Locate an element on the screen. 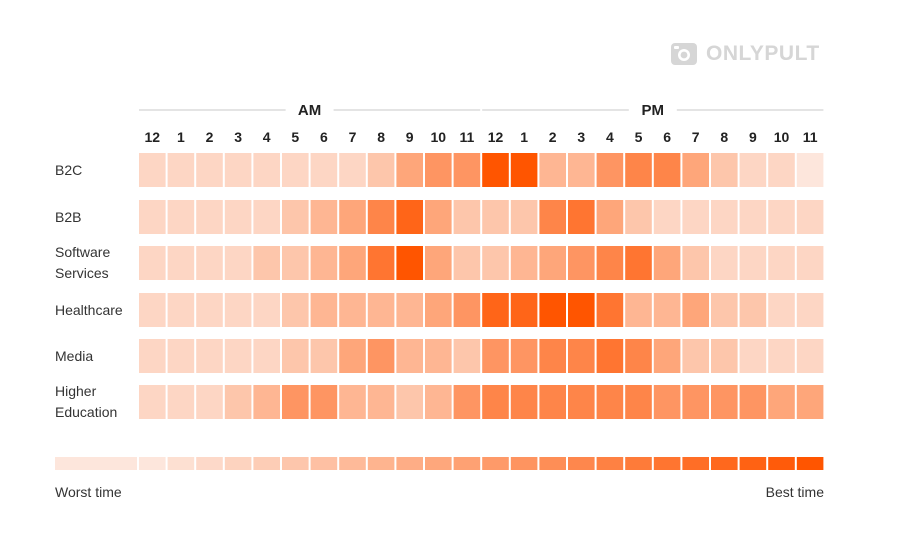  row-label: Media is located at coordinates (74, 355).